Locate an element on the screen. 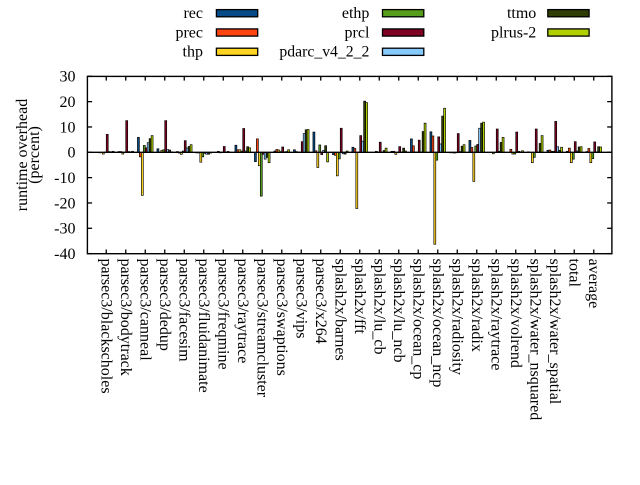  svg-text: splash2x/water_nsquared is located at coordinates (534, 340).